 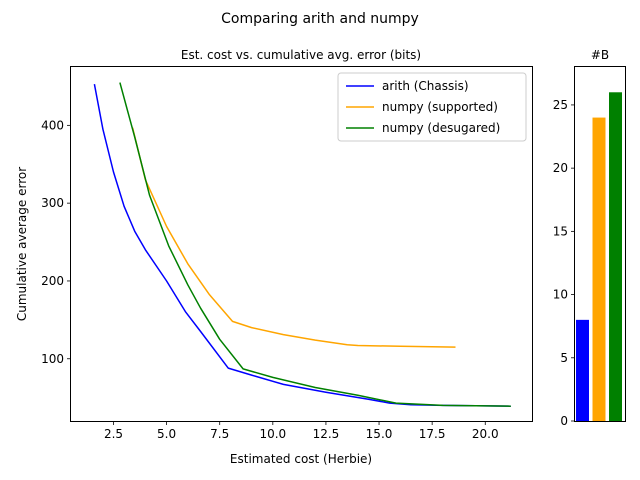 I want to click on x-tick-label: 17.5, so click(x=432, y=434).